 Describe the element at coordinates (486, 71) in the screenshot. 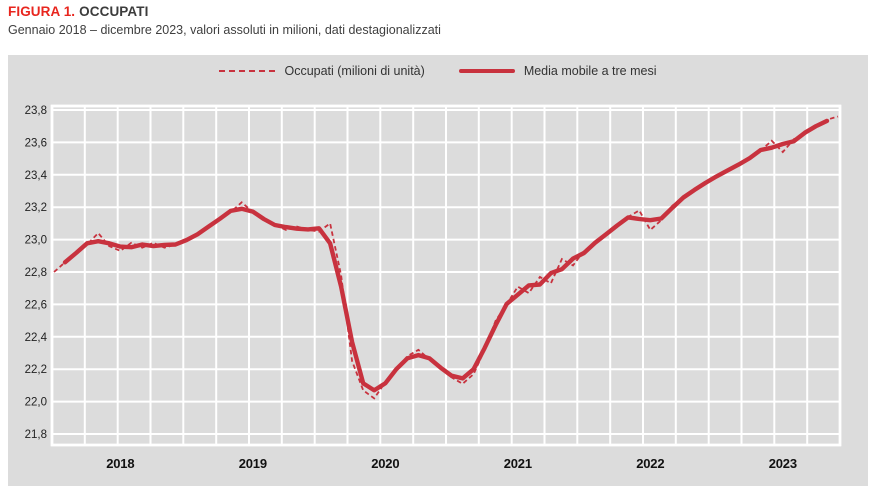

I see `solid-line-swatch` at that location.